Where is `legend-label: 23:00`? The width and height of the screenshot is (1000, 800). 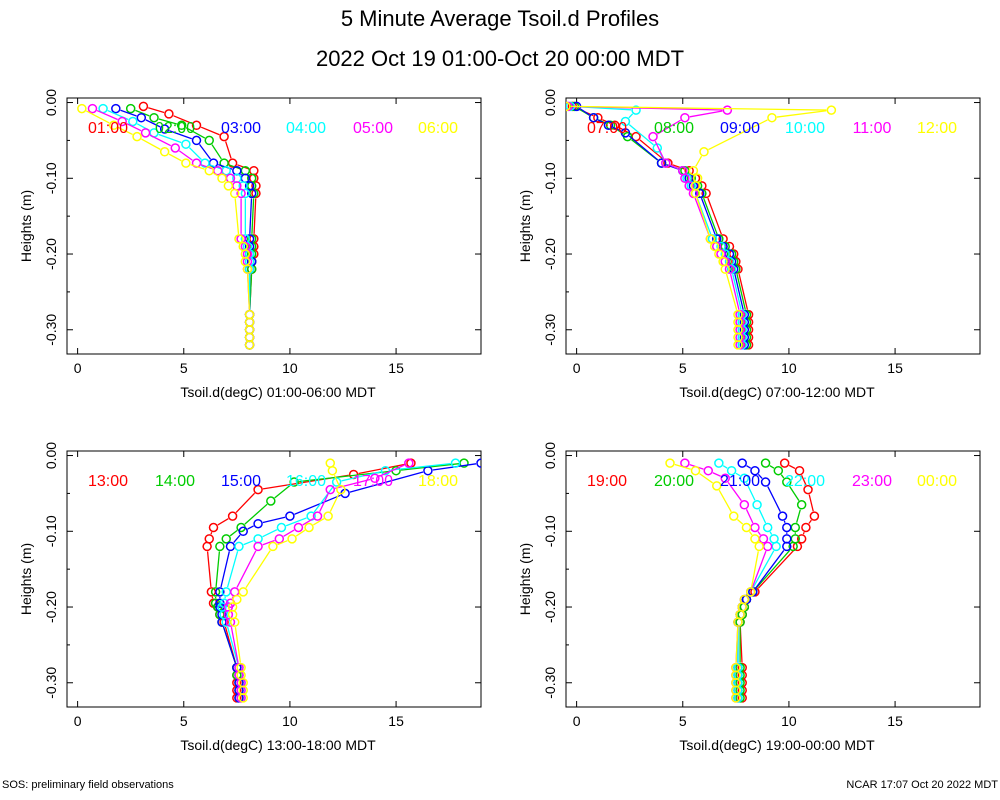
legend-label: 23:00 is located at coordinates (872, 481).